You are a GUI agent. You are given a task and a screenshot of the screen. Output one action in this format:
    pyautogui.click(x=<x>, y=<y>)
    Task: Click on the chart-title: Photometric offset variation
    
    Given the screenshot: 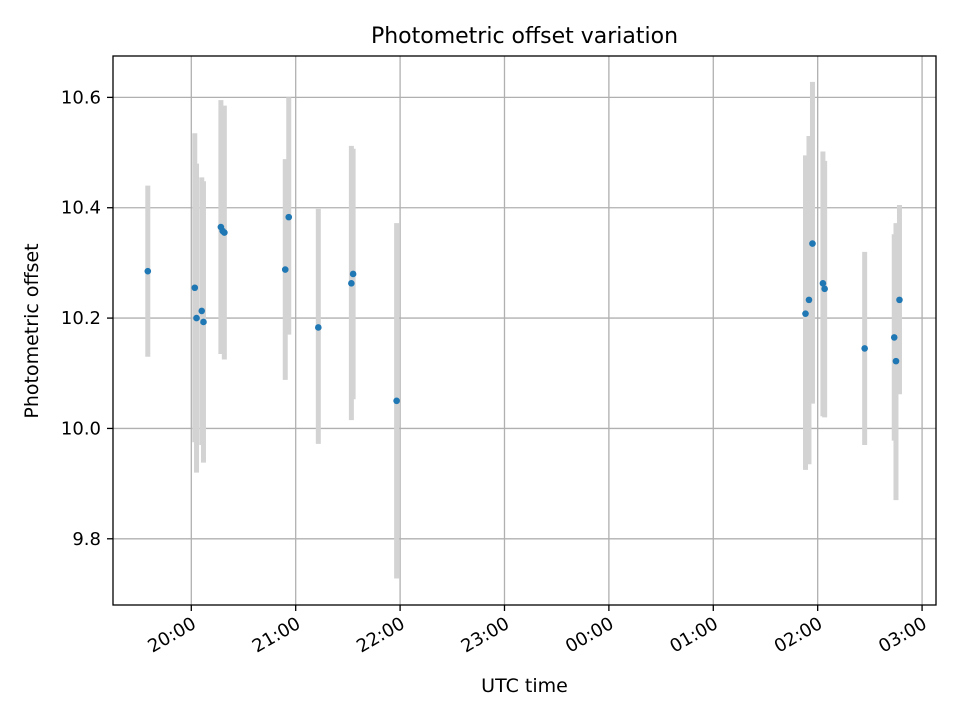 What is the action you would take?
    pyautogui.click(x=524, y=36)
    